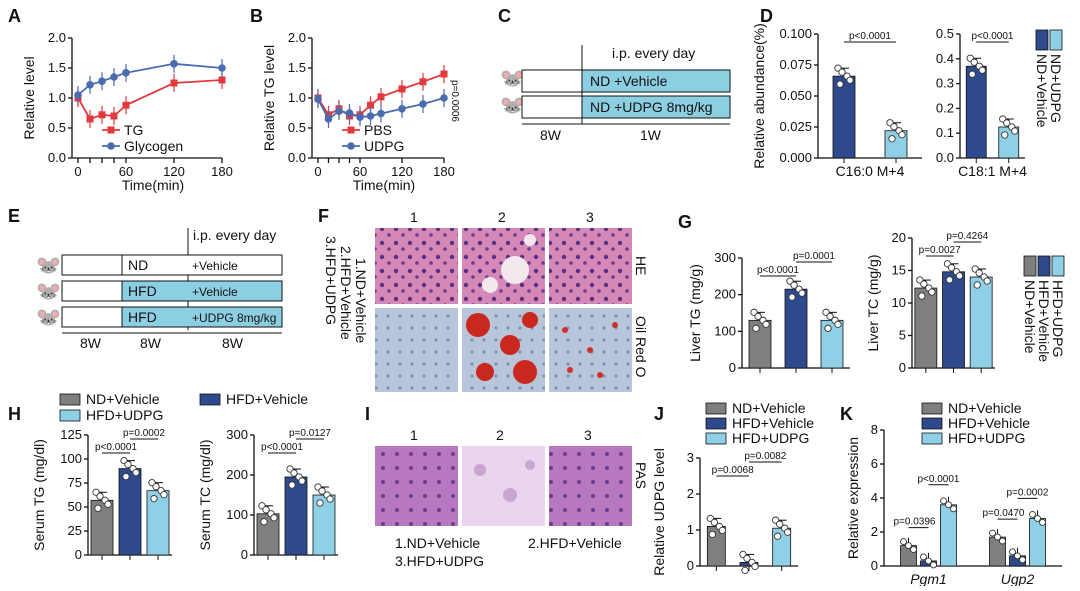 The width and height of the screenshot is (1080, 591). I want to click on chart-A-x-tick-label: 0, so click(77, 171).